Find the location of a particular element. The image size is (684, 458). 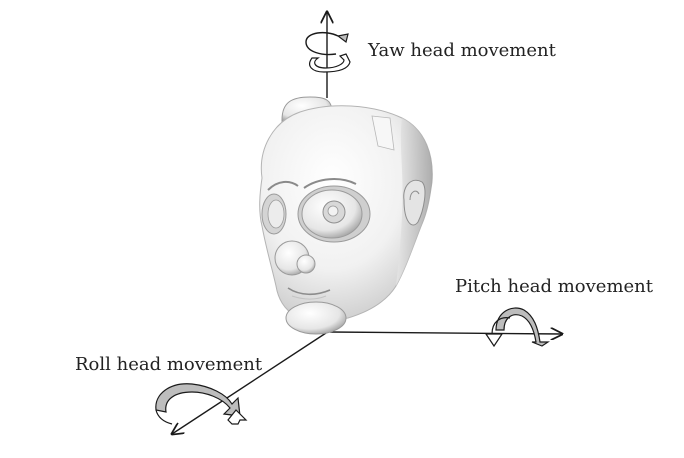

robot-head-icon is located at coordinates (346, 215).